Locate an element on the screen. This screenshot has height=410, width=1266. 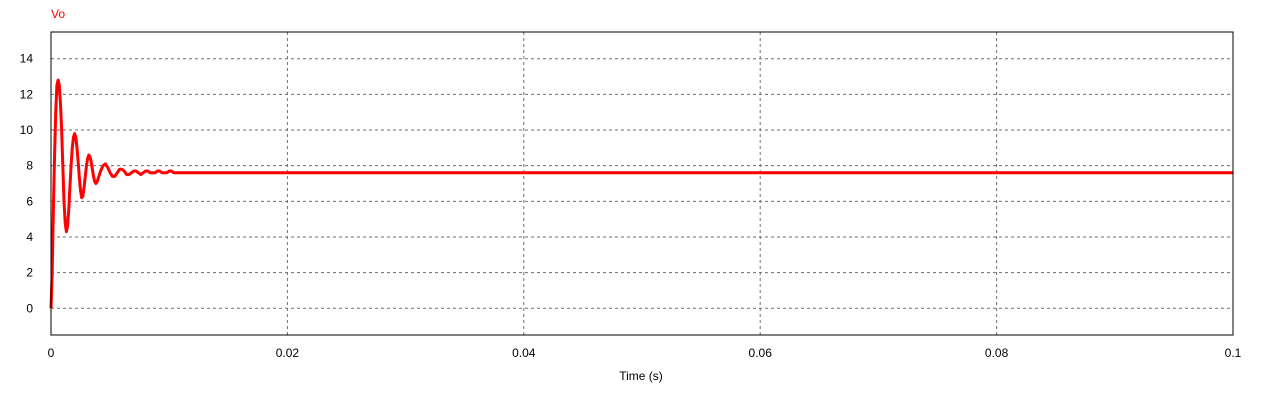
x-tick-label: 0.04 is located at coordinates (524, 353).